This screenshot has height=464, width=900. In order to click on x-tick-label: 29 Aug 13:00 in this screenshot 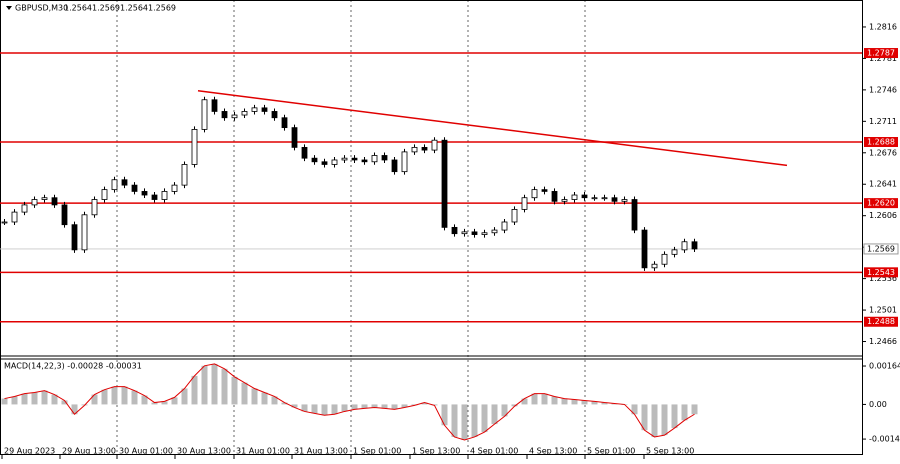, I will do `click(89, 451)`.